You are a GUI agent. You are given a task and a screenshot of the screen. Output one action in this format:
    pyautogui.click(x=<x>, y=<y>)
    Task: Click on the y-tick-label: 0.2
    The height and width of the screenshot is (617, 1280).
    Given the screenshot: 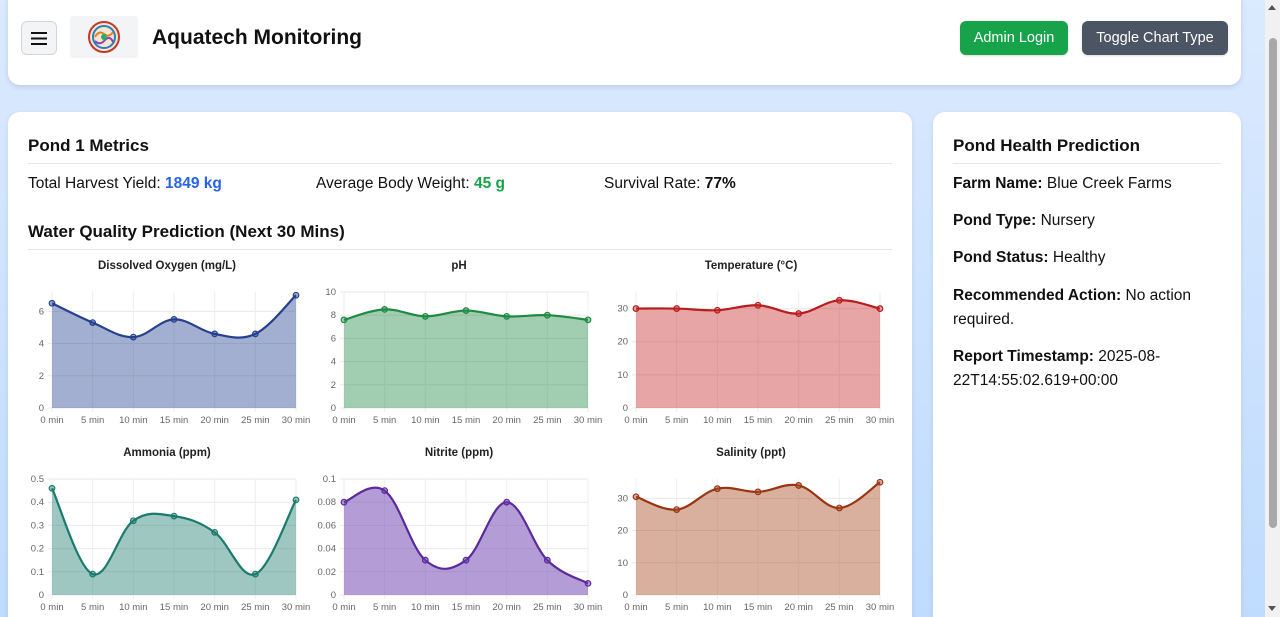 What is the action you would take?
    pyautogui.click(x=37, y=549)
    